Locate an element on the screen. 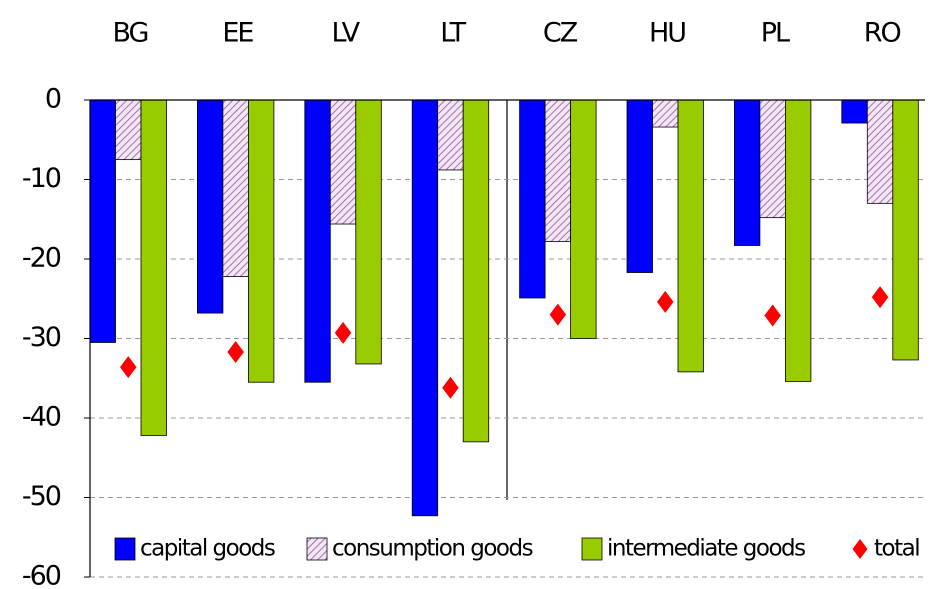 The width and height of the screenshot is (930, 589). y-tick-label: -50 is located at coordinates (41, 496).